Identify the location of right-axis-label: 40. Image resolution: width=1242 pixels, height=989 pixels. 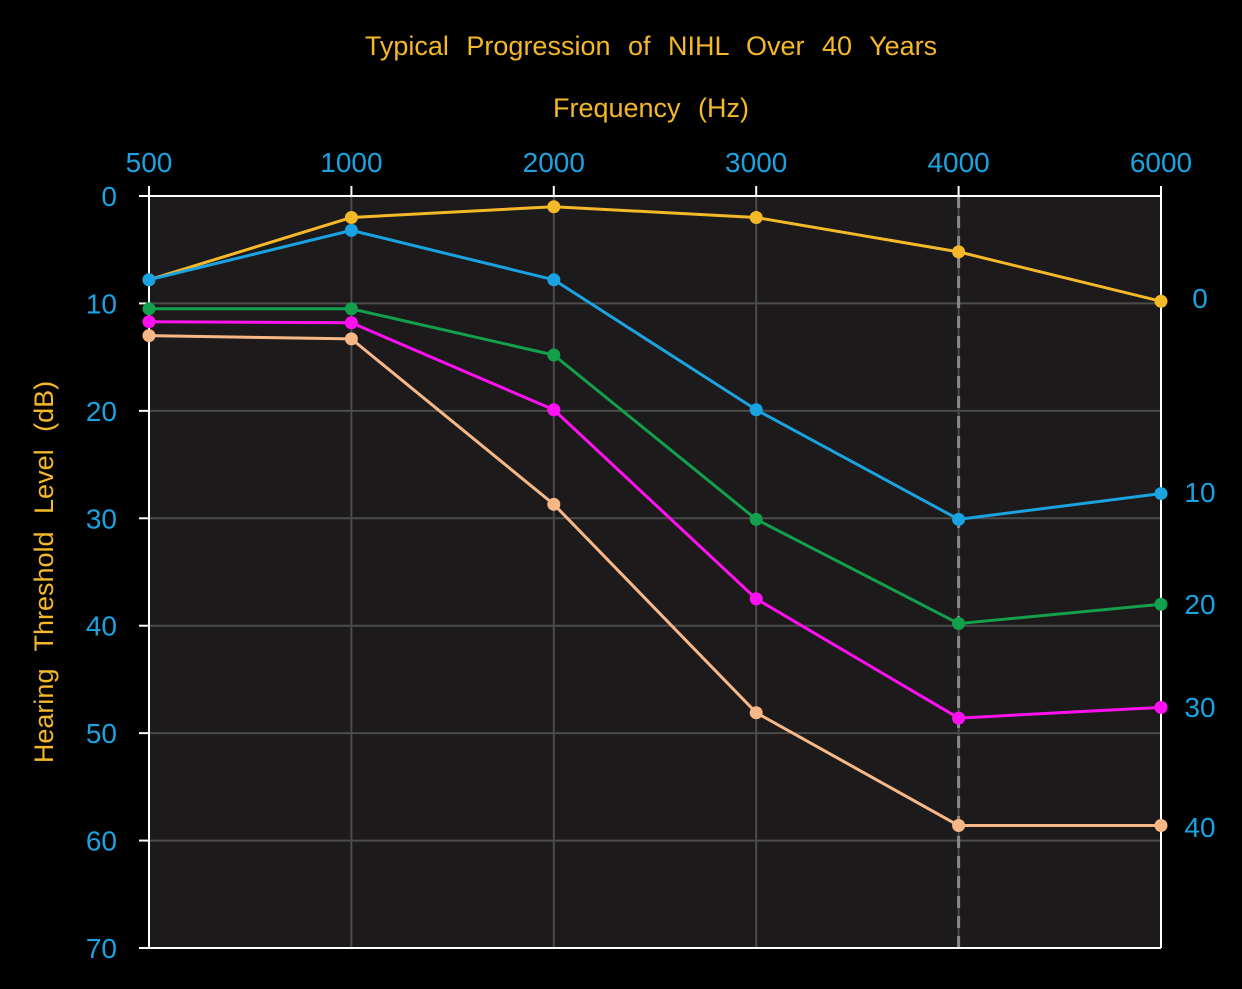
(1199, 827).